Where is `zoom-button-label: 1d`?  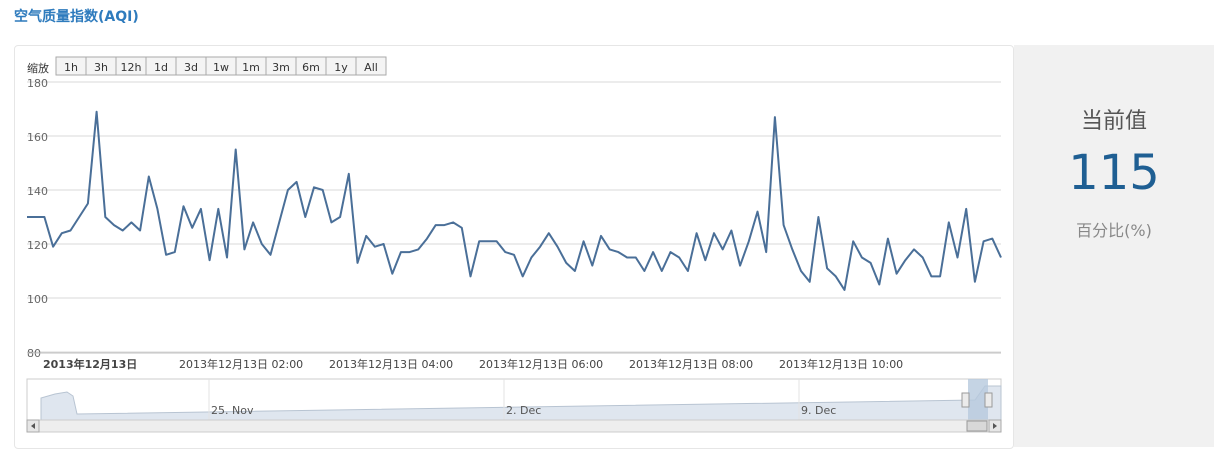
zoom-button-label: 1d is located at coordinates (161, 67).